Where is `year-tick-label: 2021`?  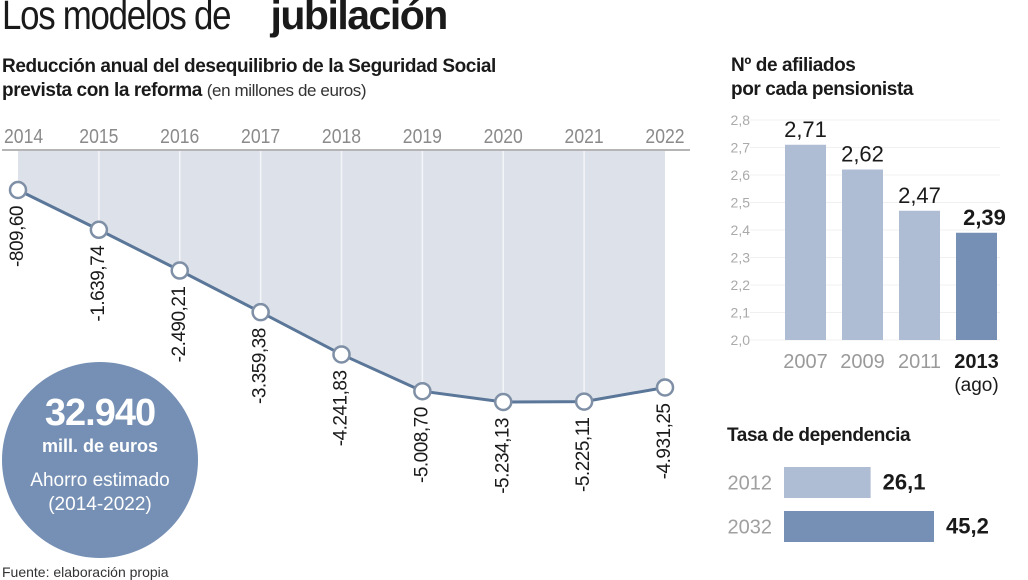 year-tick-label: 2021 is located at coordinates (584, 136).